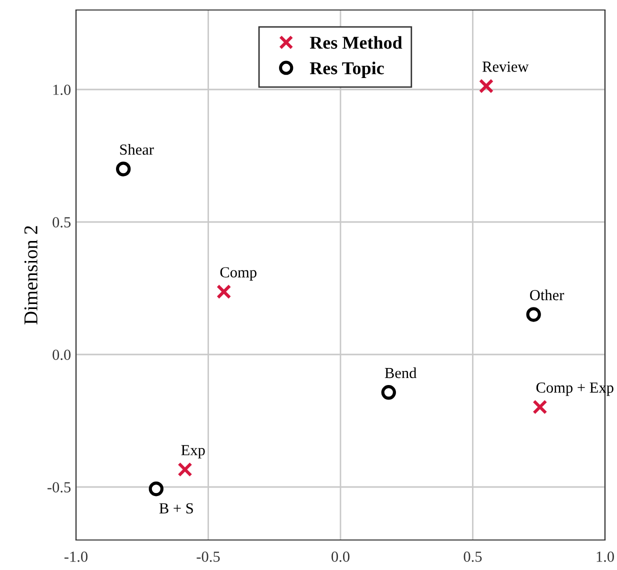 The width and height of the screenshot is (617, 570). What do you see at coordinates (61, 222) in the screenshot?
I see `y-tick-label: 0.5` at bounding box center [61, 222].